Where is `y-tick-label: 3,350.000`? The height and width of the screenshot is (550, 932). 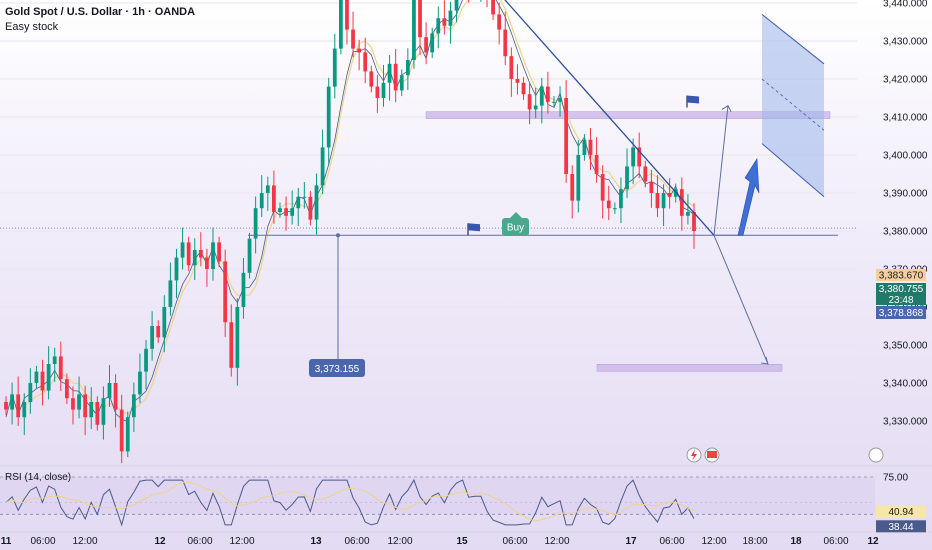
y-tick-label: 3,350.000 is located at coordinates (905, 346).